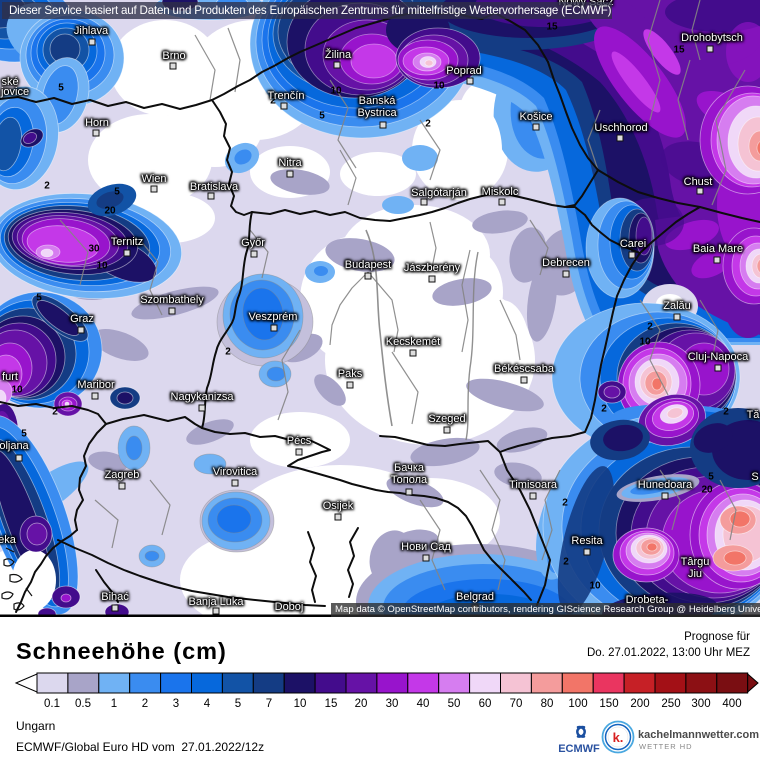  What do you see at coordinates (666, 746) in the screenshot?
I see `svg-text: WETTER HD` at bounding box center [666, 746].